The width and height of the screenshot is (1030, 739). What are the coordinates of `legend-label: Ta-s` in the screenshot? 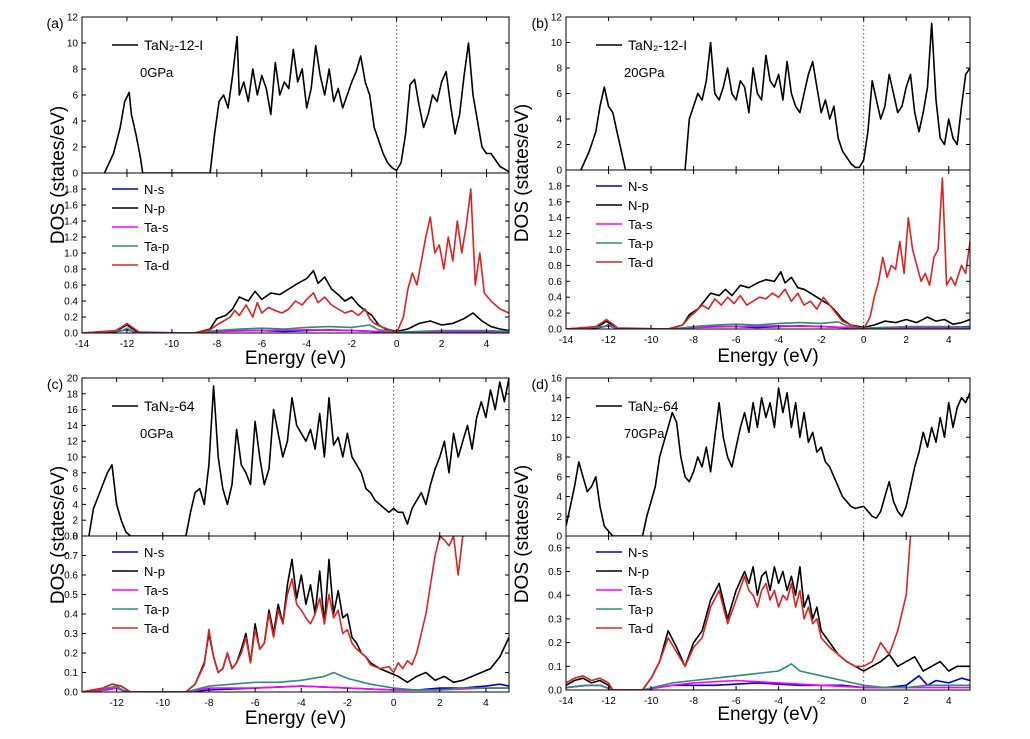 It's located at (156, 590).